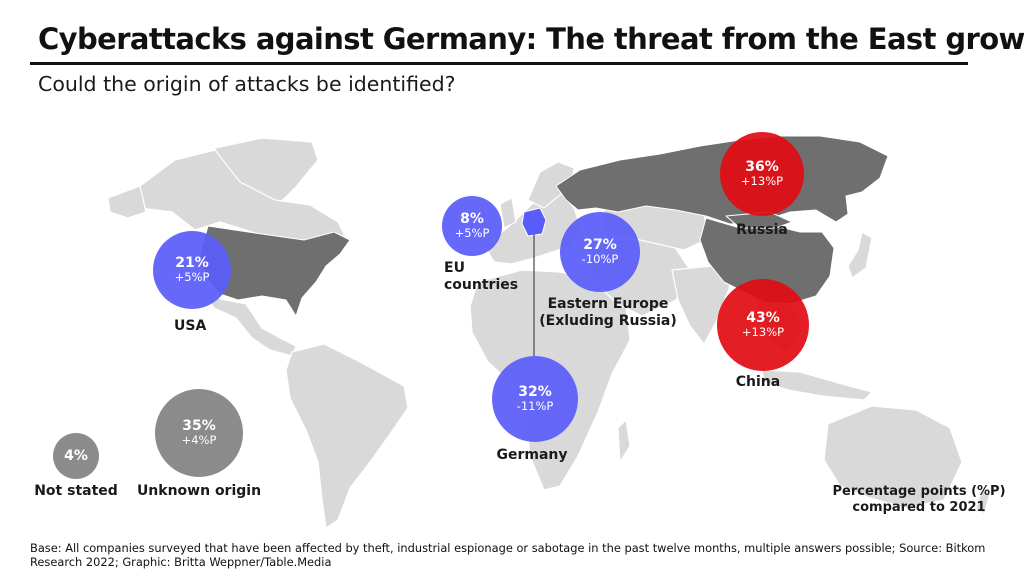  What do you see at coordinates (893, 457) in the screenshot?
I see `australia-shape` at bounding box center [893, 457].